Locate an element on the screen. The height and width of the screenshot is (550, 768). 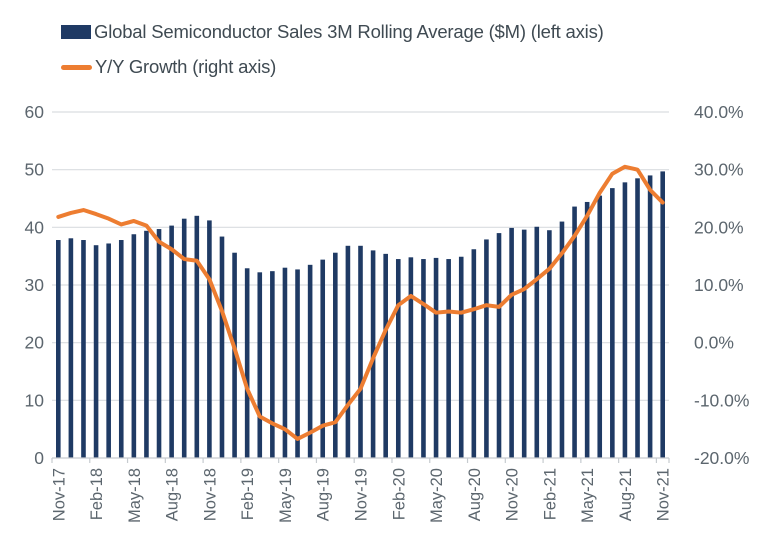
right-axis-label: 30.0% is located at coordinates (719, 170).